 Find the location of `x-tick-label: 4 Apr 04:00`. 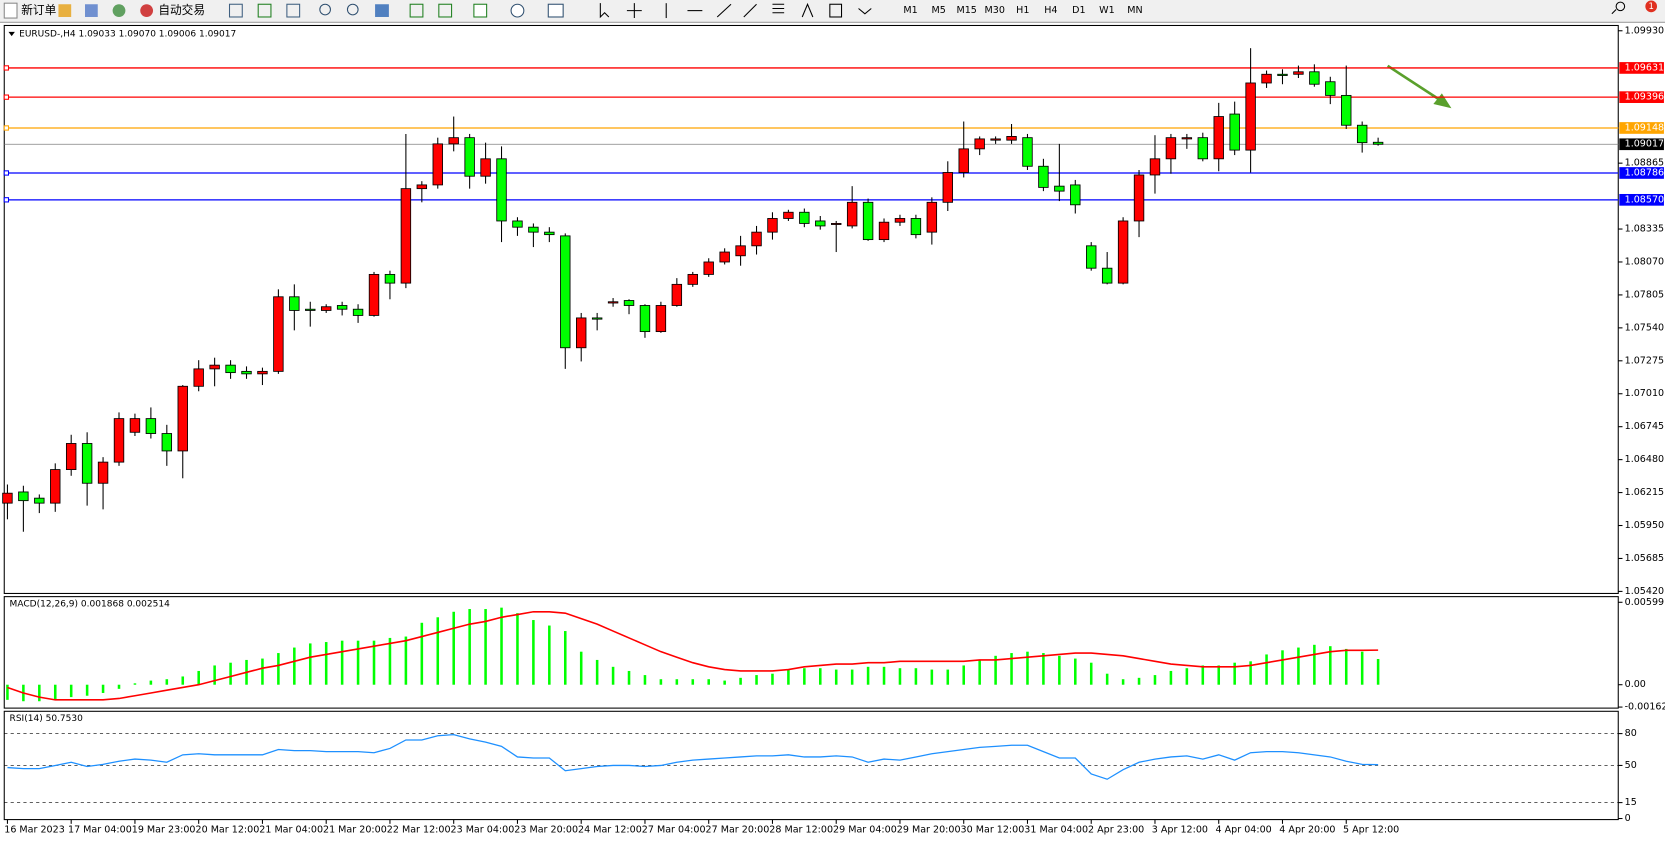

x-tick-label: 4 Apr 04:00 is located at coordinates (1244, 830).